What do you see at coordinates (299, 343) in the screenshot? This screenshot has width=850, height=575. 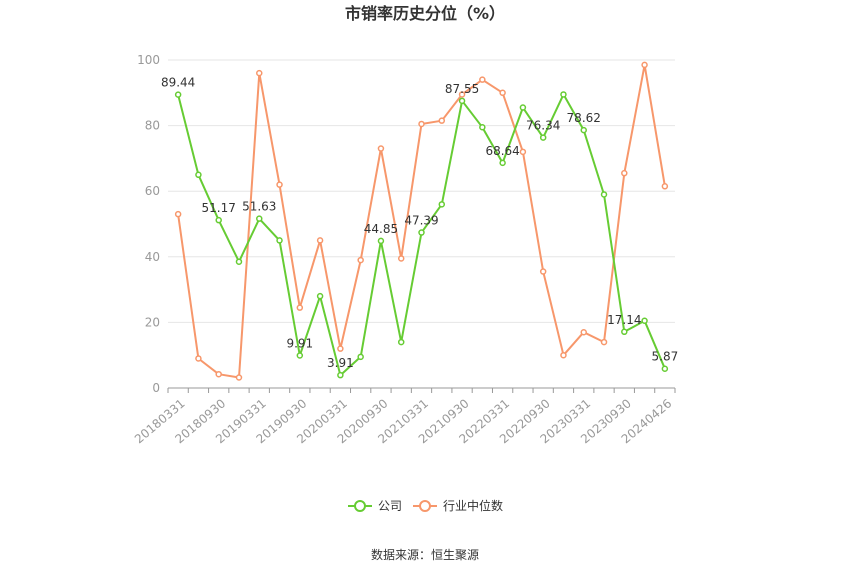 I see `data-label: 9.91` at bounding box center [299, 343].